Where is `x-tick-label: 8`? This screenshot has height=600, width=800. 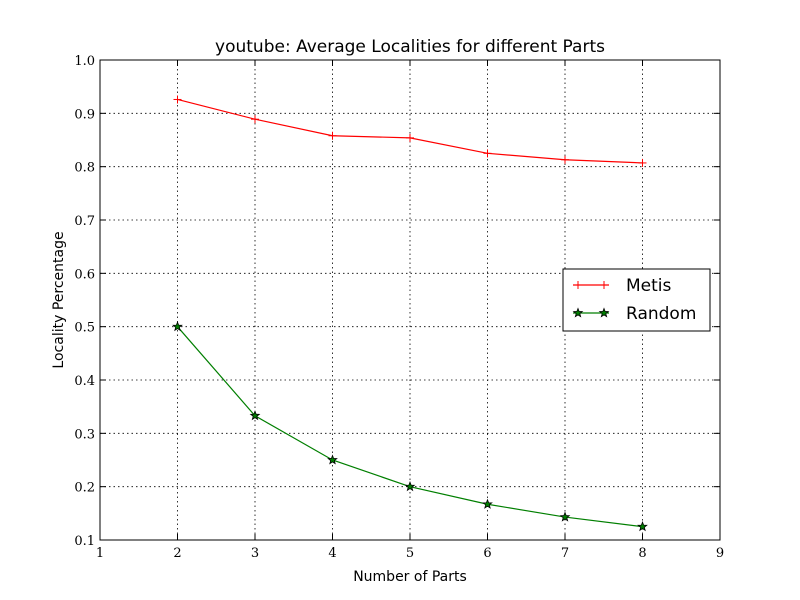 x-tick-label: 8 is located at coordinates (642, 553).